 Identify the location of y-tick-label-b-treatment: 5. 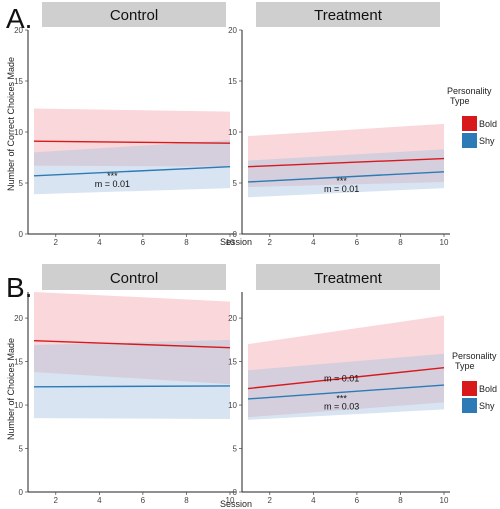
(235, 449).